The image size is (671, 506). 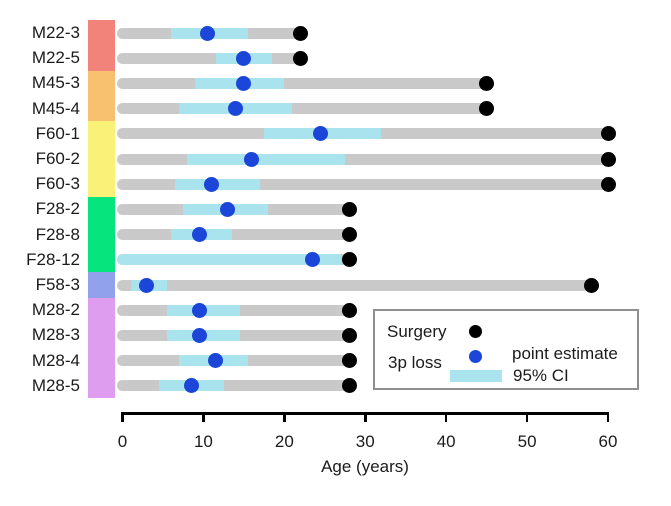 What do you see at coordinates (284, 441) in the screenshot?
I see `axis-tick-label: 20` at bounding box center [284, 441].